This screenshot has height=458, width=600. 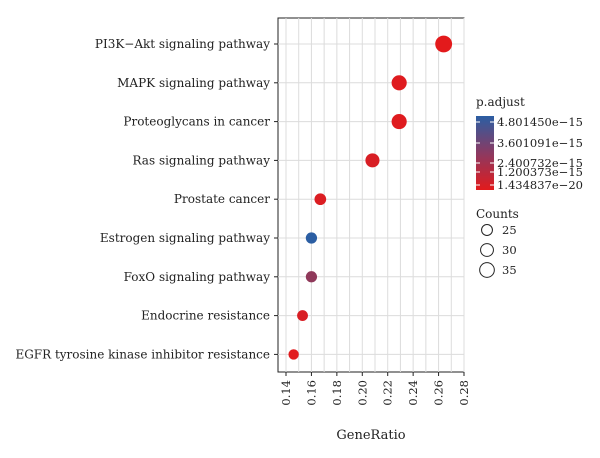 I want to click on x-axis-title: GeneRatio, so click(x=370, y=435).